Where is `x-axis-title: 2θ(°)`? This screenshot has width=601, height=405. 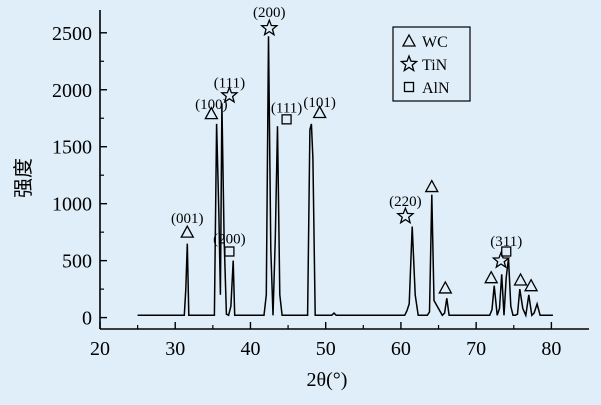 x-axis-title: 2θ(°) is located at coordinates (327, 380).